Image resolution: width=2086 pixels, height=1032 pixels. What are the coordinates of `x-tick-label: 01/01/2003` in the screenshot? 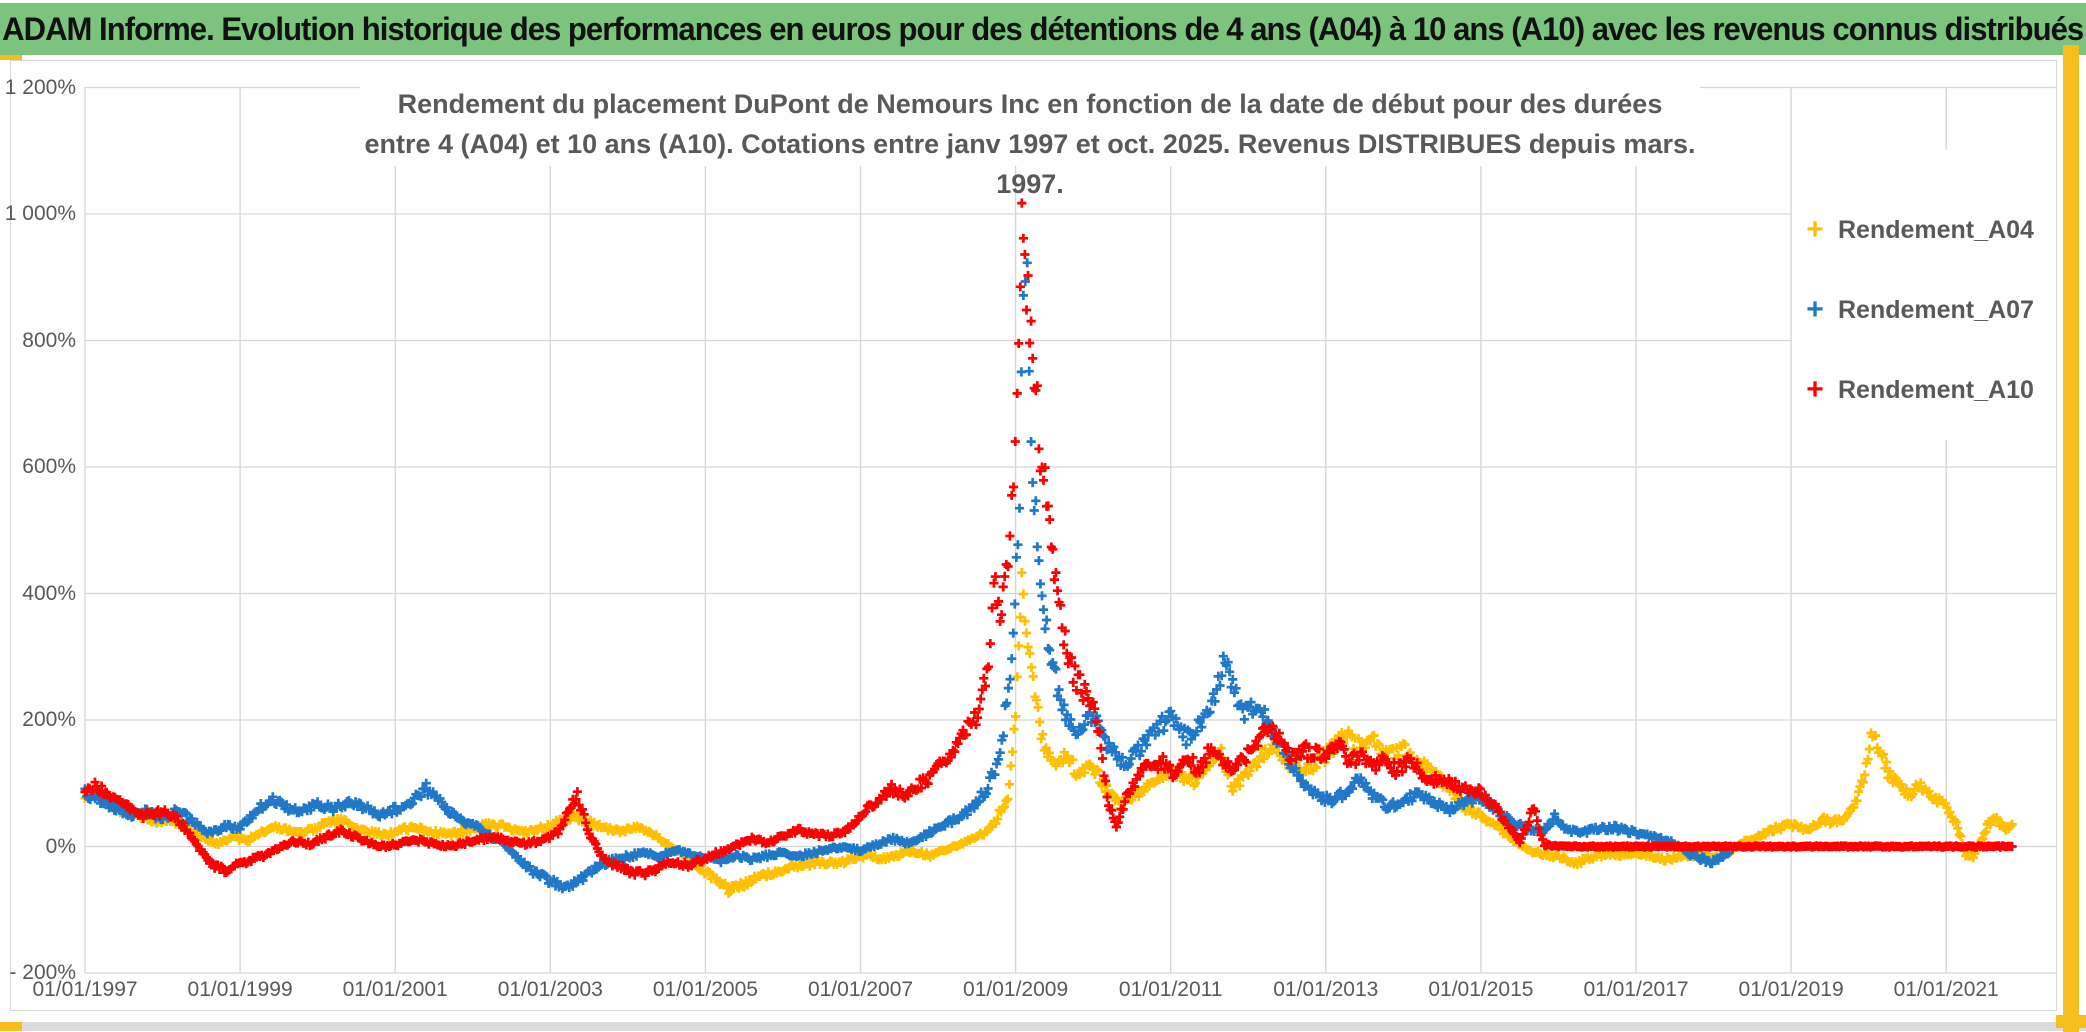 It's located at (550, 989).